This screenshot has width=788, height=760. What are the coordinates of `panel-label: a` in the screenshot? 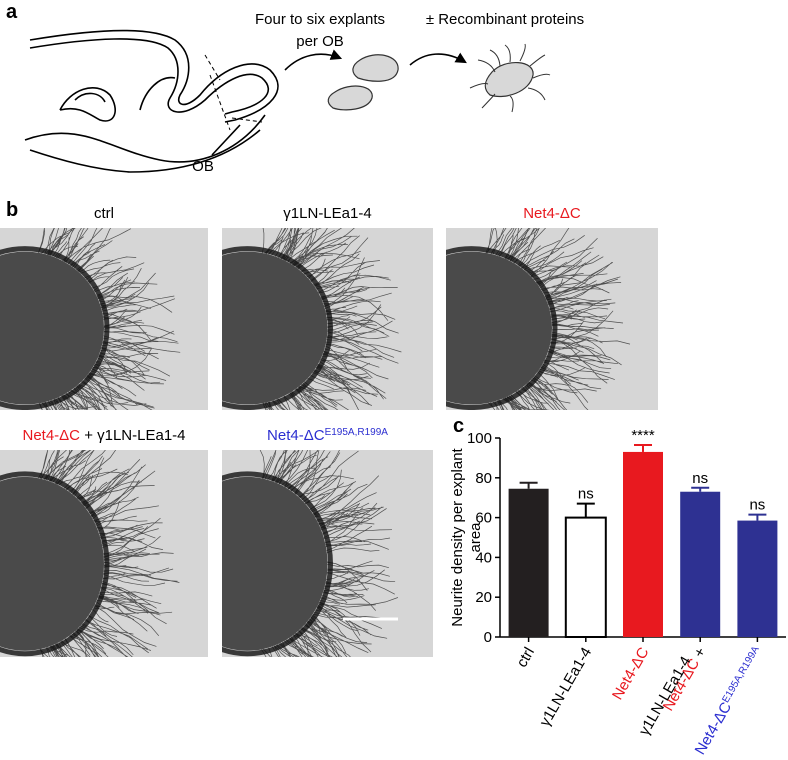 It's located at (12, 12).